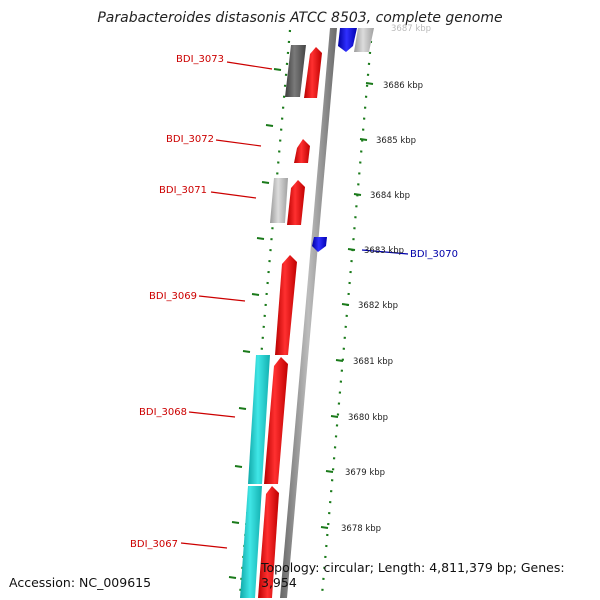  I want to click on scale-label-3678: 3678 kbp, so click(361, 529).